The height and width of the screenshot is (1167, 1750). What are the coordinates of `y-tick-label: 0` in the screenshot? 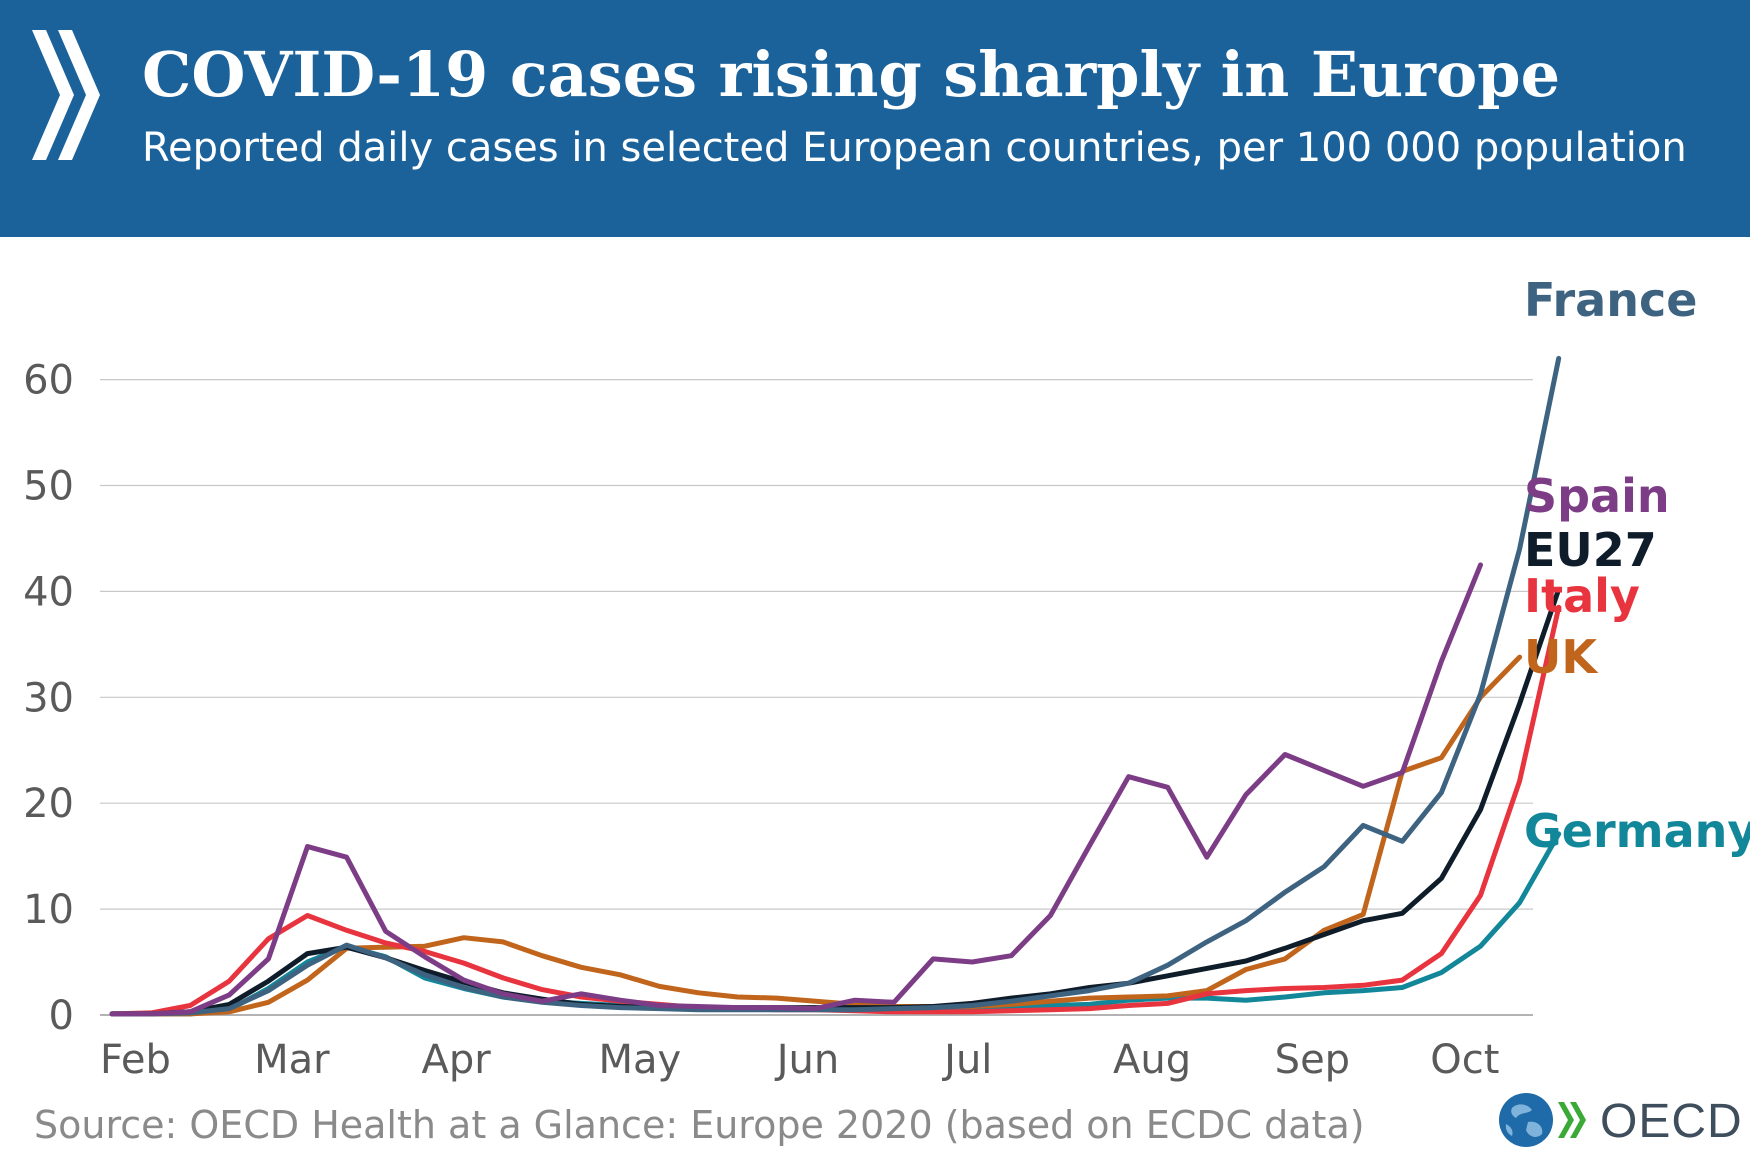 It's located at (61, 1016).